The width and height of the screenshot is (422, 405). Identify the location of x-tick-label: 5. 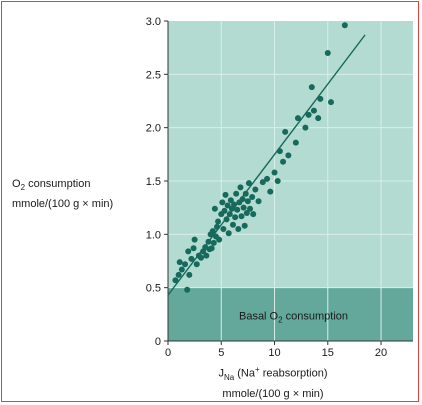
(221, 353).